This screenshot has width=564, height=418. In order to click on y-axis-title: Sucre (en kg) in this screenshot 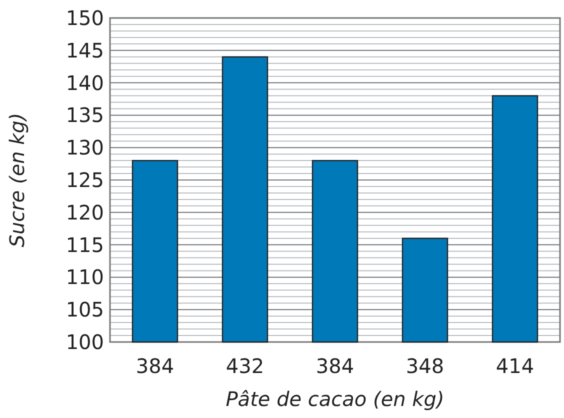, I will do `click(17, 180)`.